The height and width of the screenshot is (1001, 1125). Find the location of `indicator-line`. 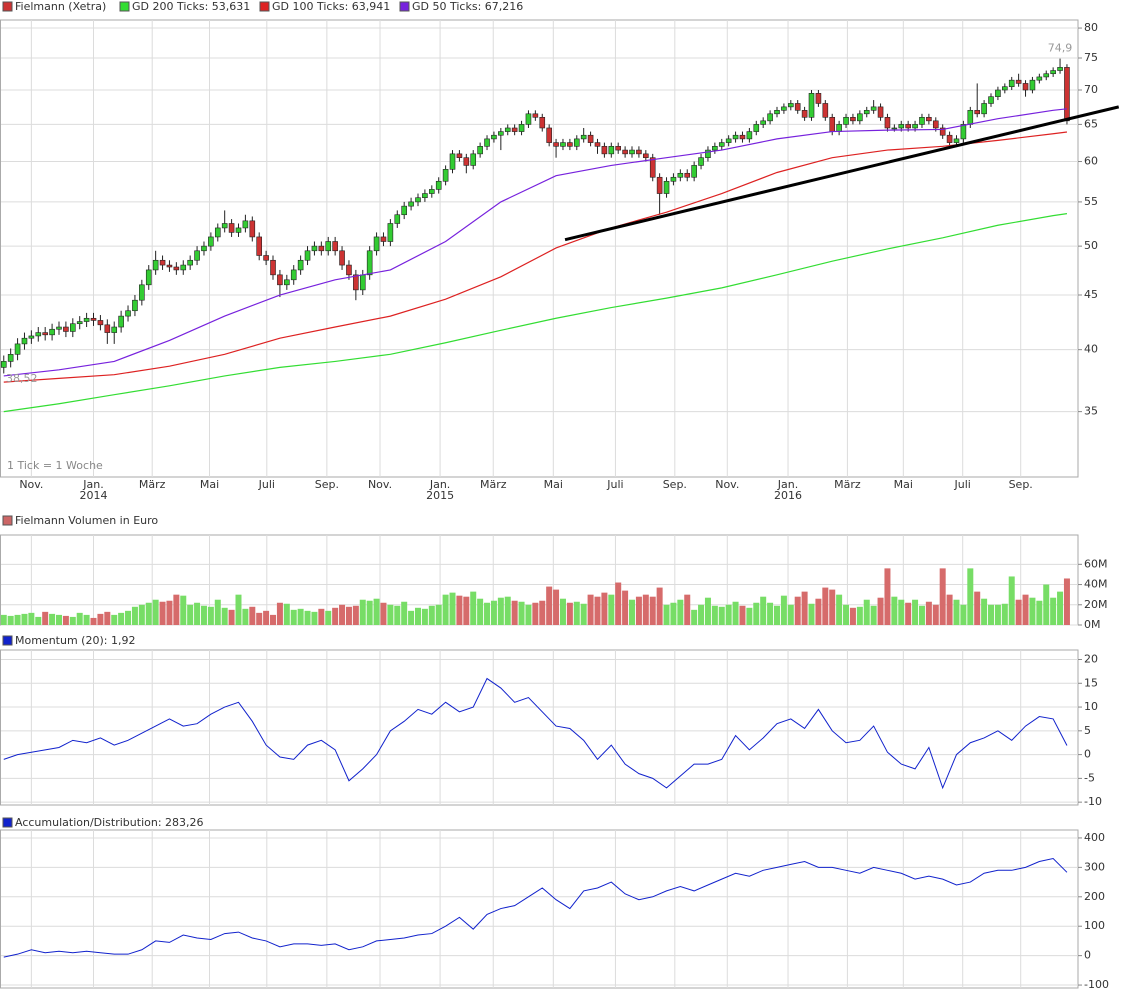

indicator-line is located at coordinates (535, 733).